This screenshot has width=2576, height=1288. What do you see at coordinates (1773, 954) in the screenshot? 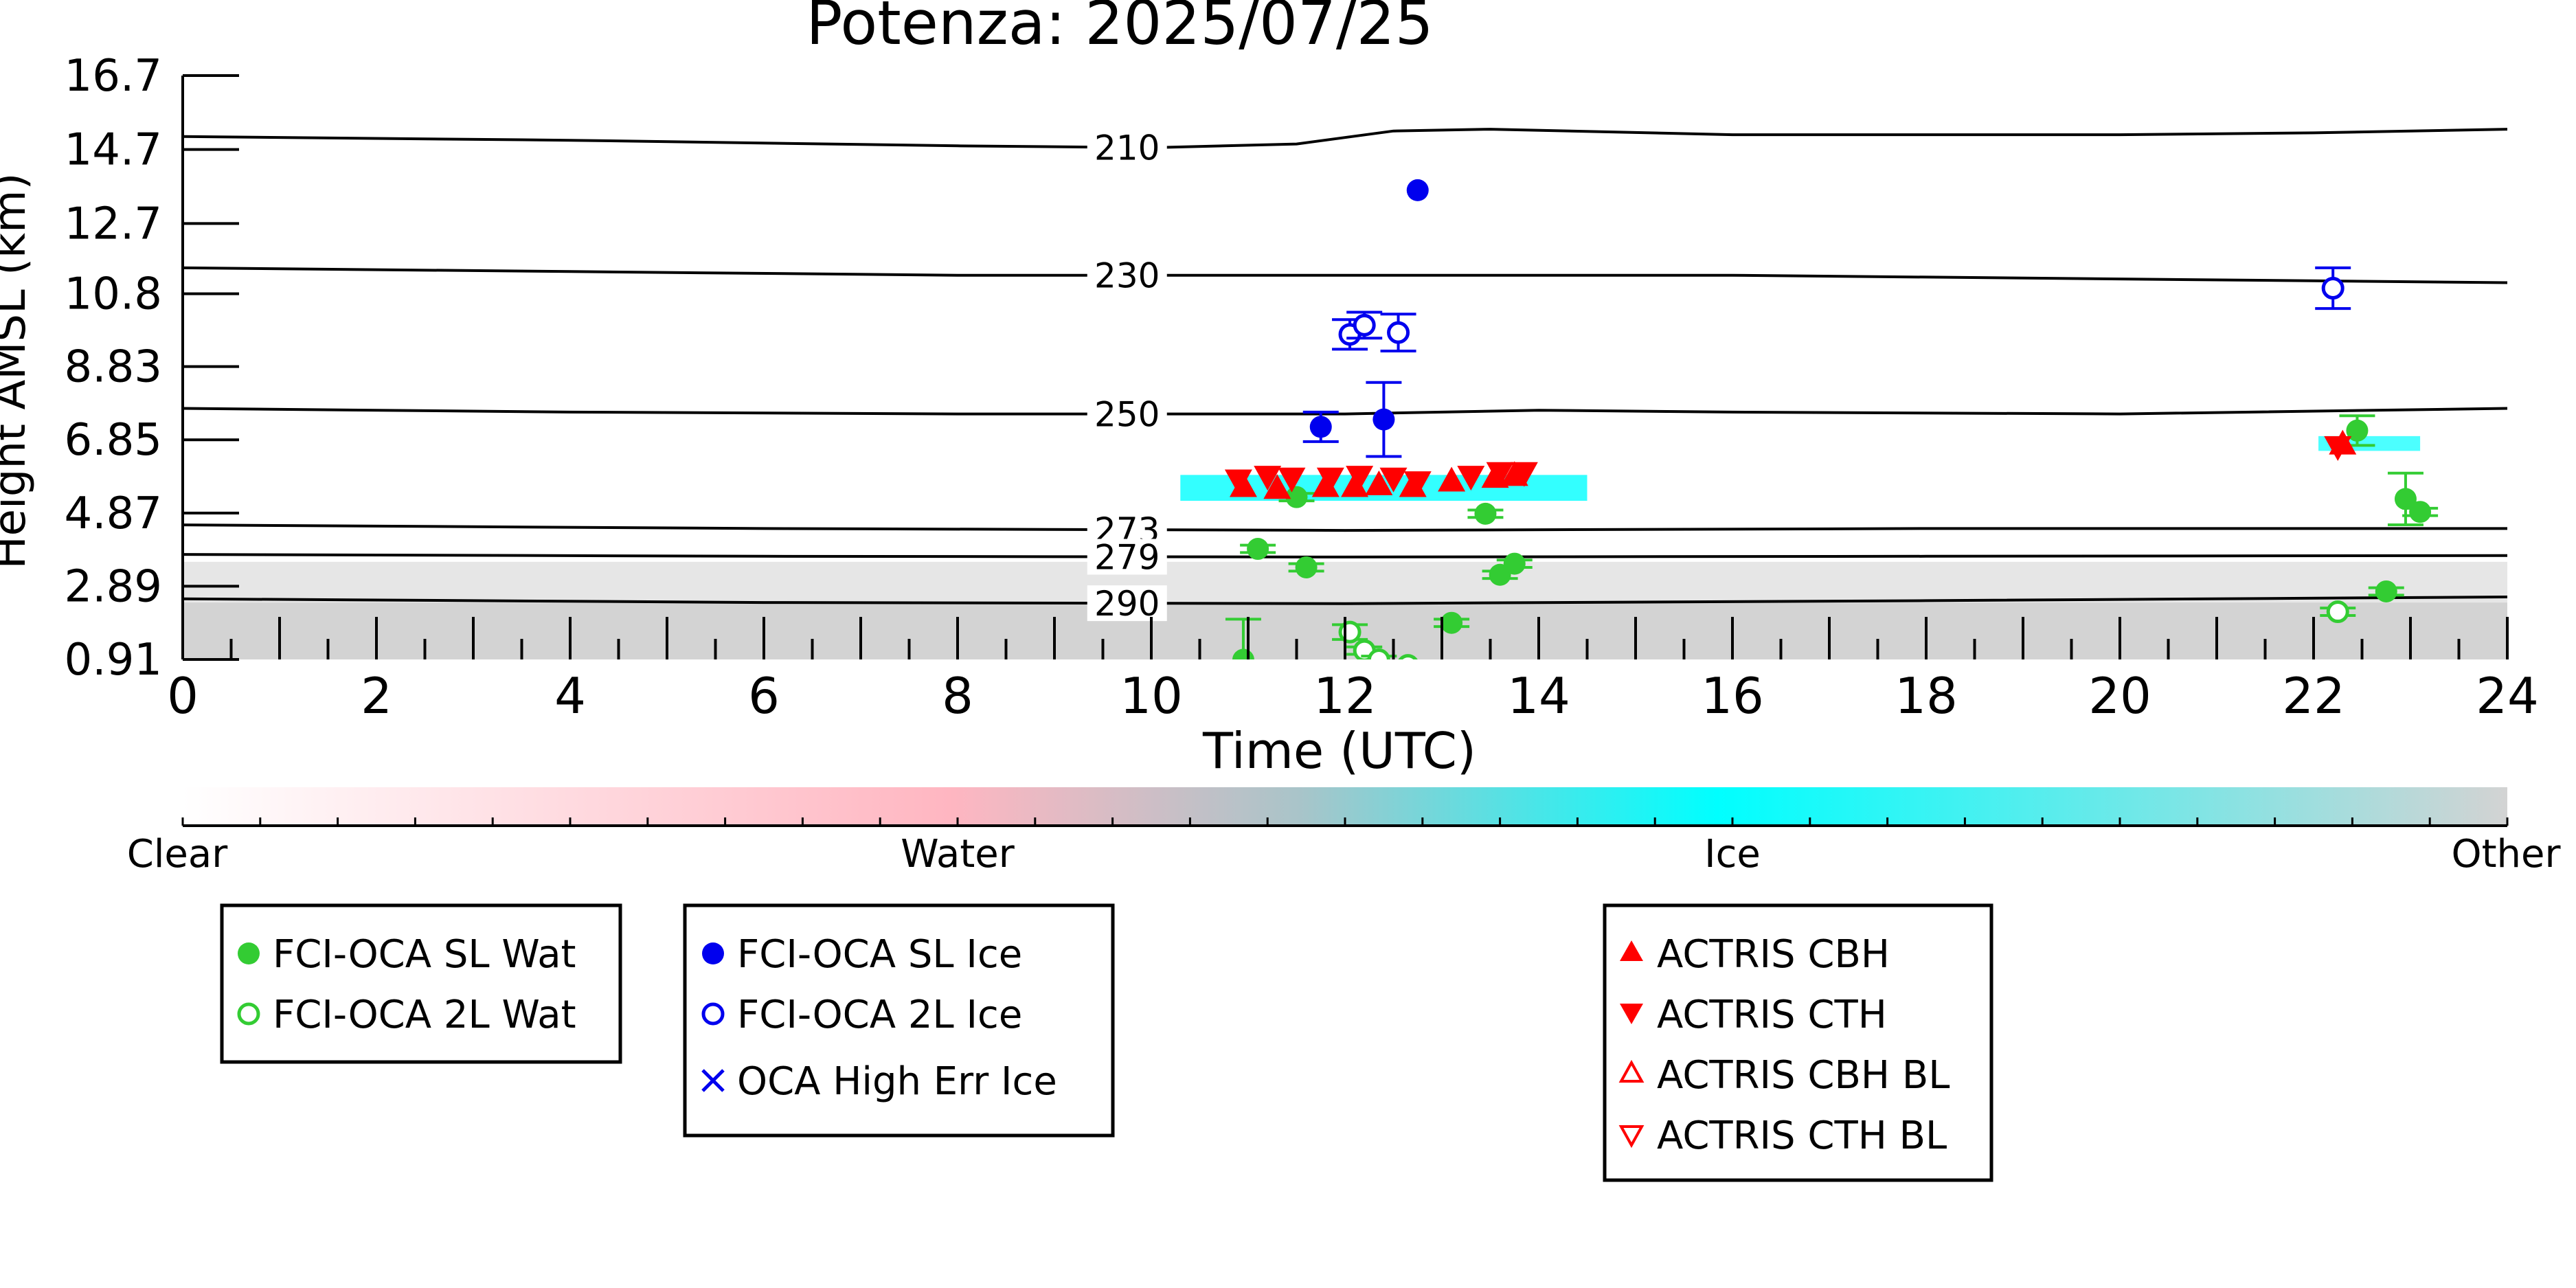
I see `legend-label-cbh: ACTRIS CBH` at bounding box center [1773, 954].